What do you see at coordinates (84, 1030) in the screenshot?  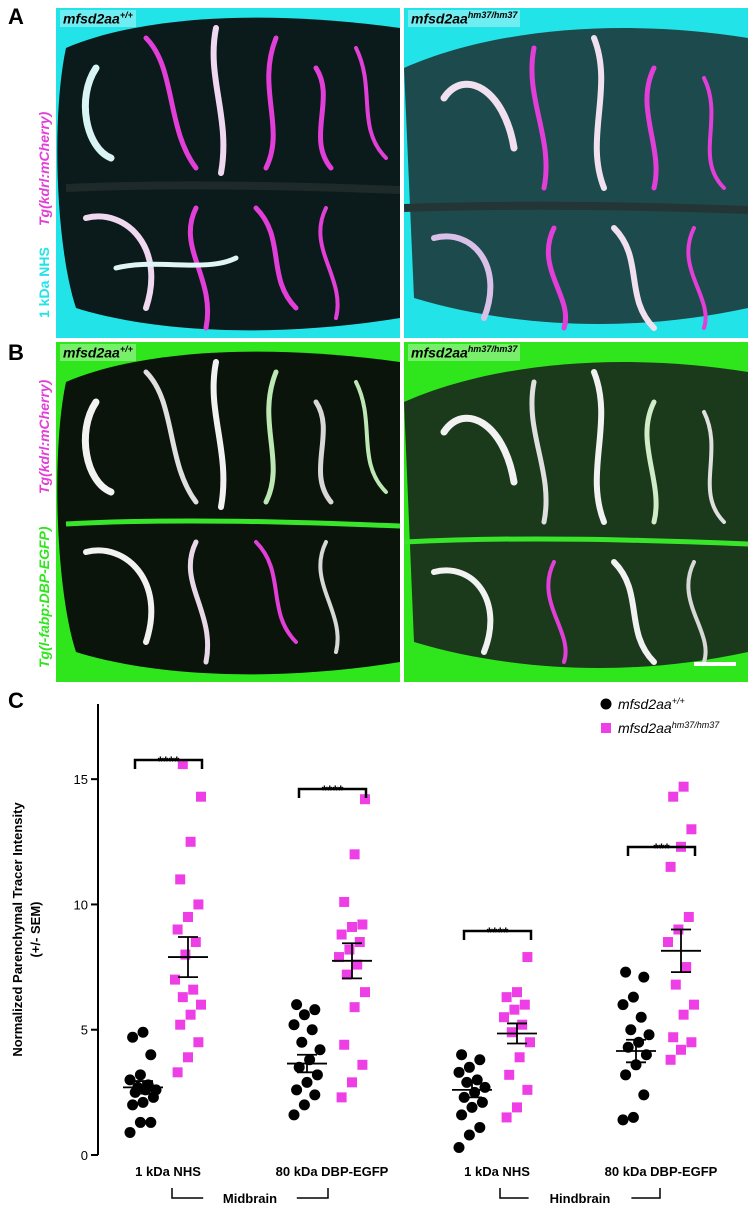 I see `y-tick-label: 5` at bounding box center [84, 1030].